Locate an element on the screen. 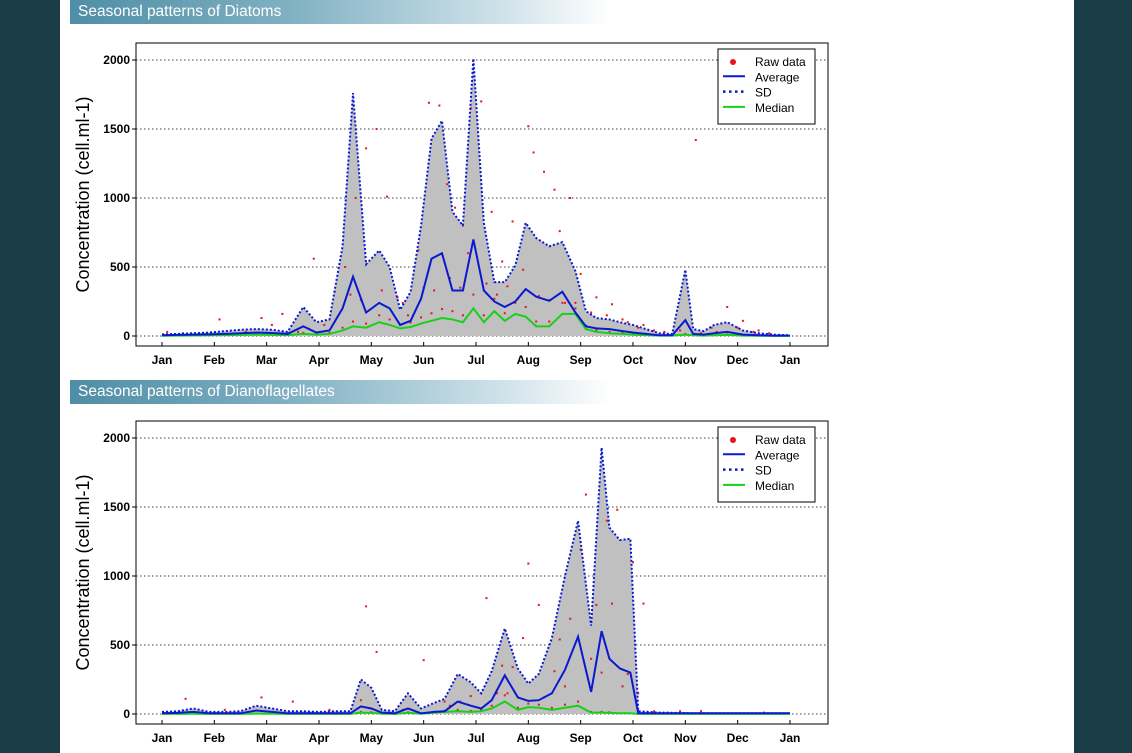 The height and width of the screenshot is (753, 1132). y-tick-label: 0 is located at coordinates (126, 336).